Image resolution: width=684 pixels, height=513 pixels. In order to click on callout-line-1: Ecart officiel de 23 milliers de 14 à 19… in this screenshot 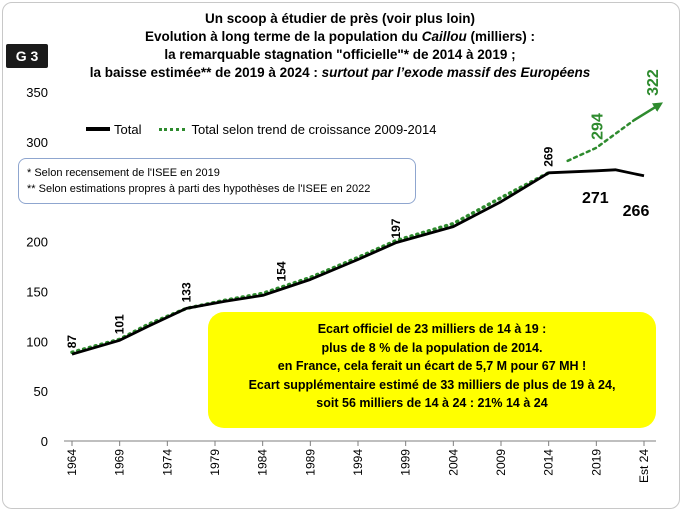, I will do `click(432, 329)`.